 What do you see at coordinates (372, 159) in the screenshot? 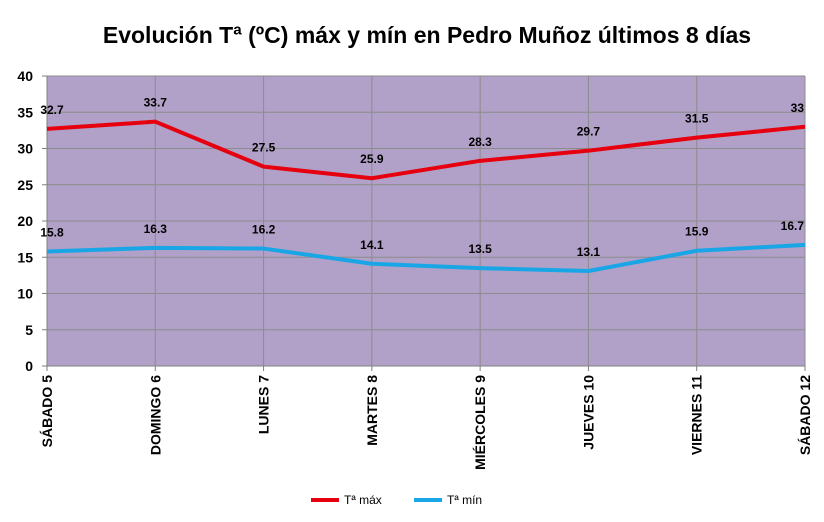
I see `data-label: 25.9` at bounding box center [372, 159].